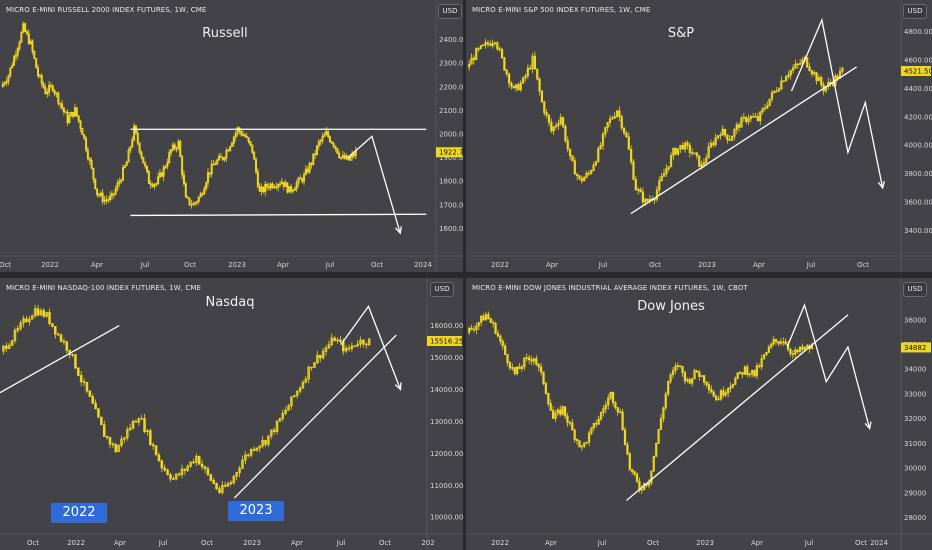 This screenshot has width=932, height=550. I want to click on x-tick-label: 2023, so click(705, 543).